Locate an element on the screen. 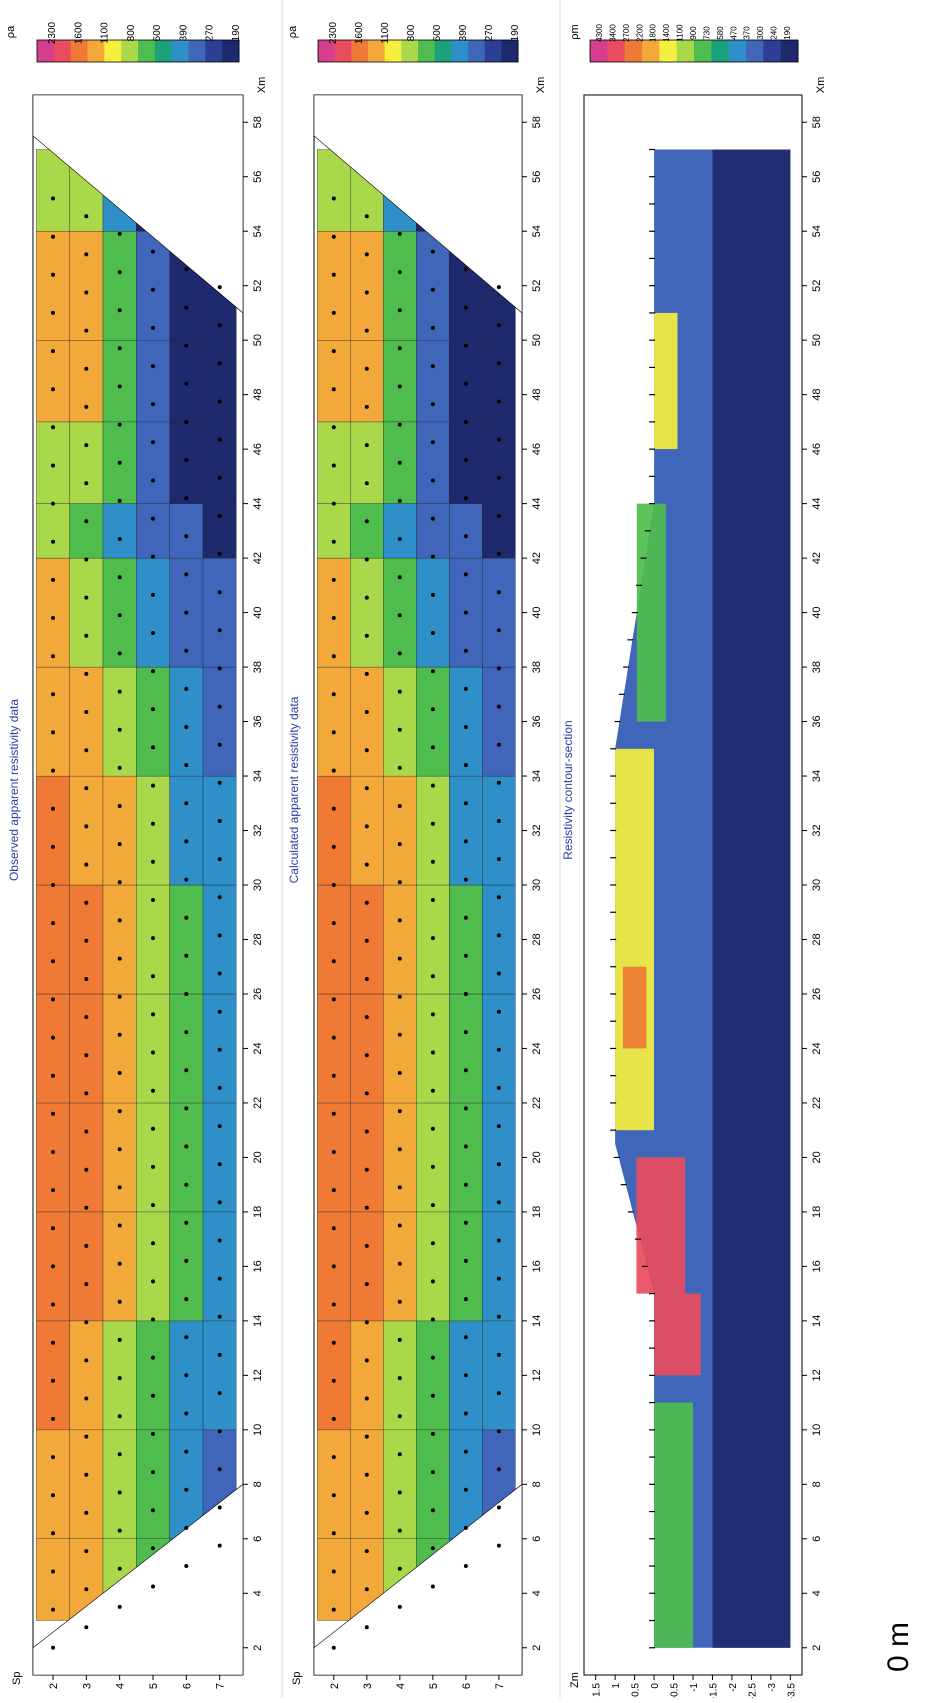 The width and height of the screenshot is (932, 1703). x-tick-label: 14 is located at coordinates (817, 1321).